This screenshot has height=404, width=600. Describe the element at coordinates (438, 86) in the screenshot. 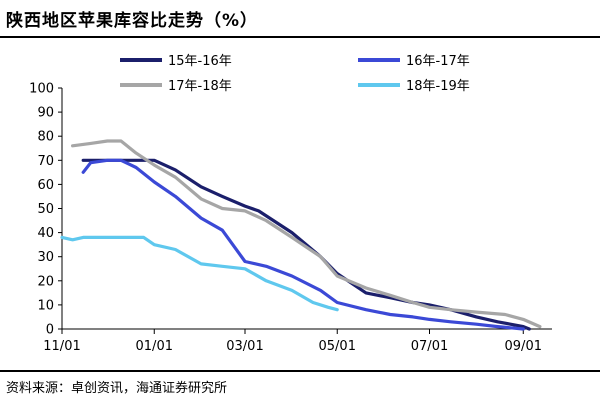

I see `legend-label-4: 18年-19年` at that location.